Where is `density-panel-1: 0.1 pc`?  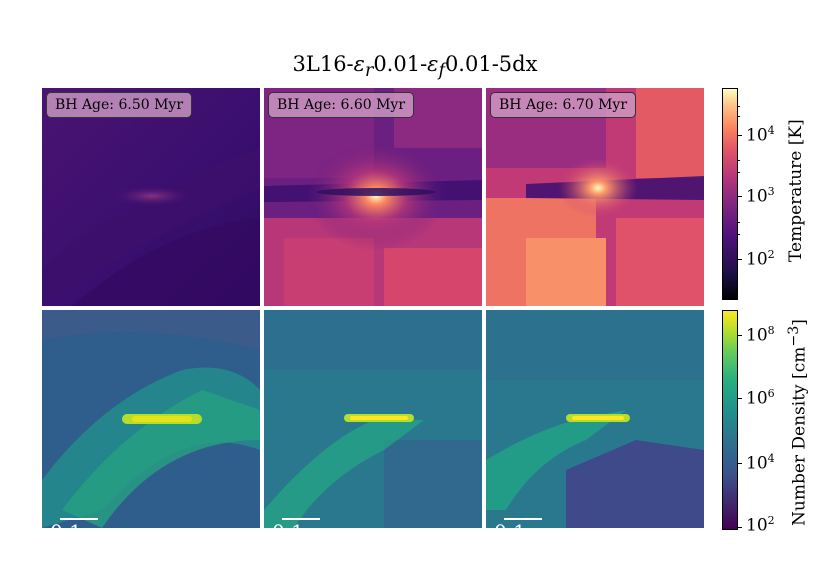 density-panel-1: 0.1 pc is located at coordinates (151, 419).